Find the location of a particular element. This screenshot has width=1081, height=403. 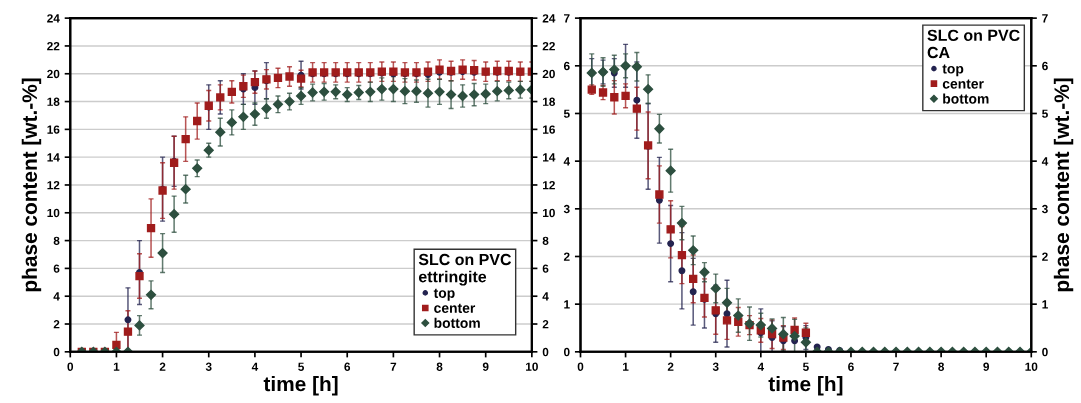

y-tick-label: 18 is located at coordinates (53, 101).